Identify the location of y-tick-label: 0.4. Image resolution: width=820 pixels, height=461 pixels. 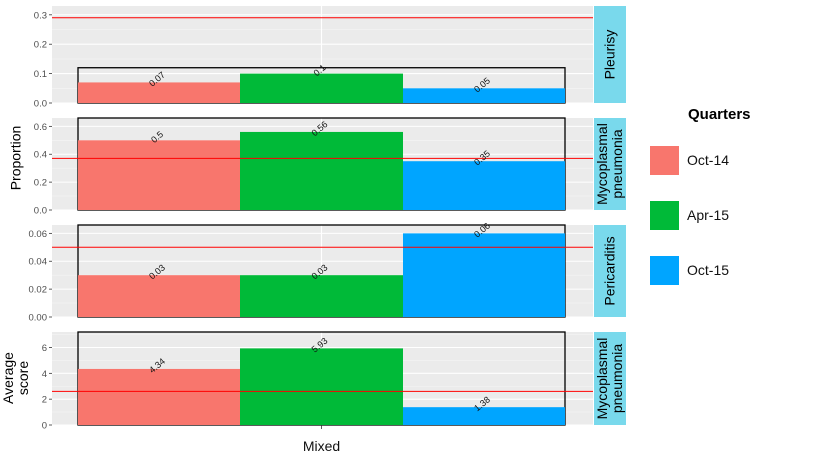
(40, 155).